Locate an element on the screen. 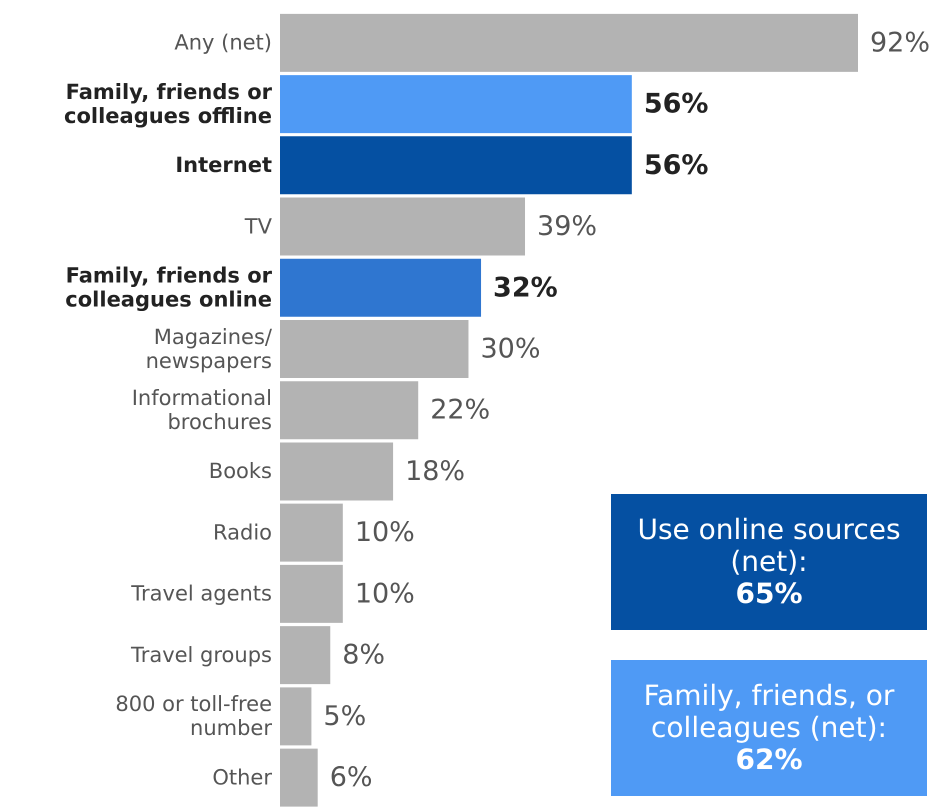 This screenshot has height=810, width=932. data-label: 92% is located at coordinates (900, 42).